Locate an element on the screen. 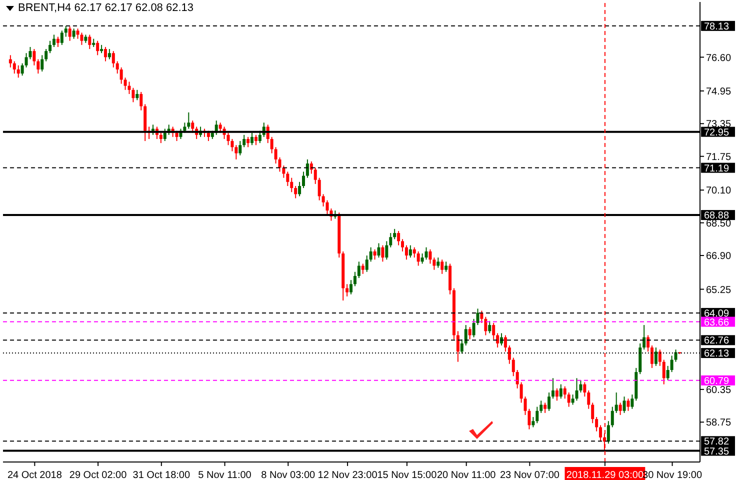 The height and width of the screenshot is (480, 740). ref-line-label: 57.82 is located at coordinates (717, 442).